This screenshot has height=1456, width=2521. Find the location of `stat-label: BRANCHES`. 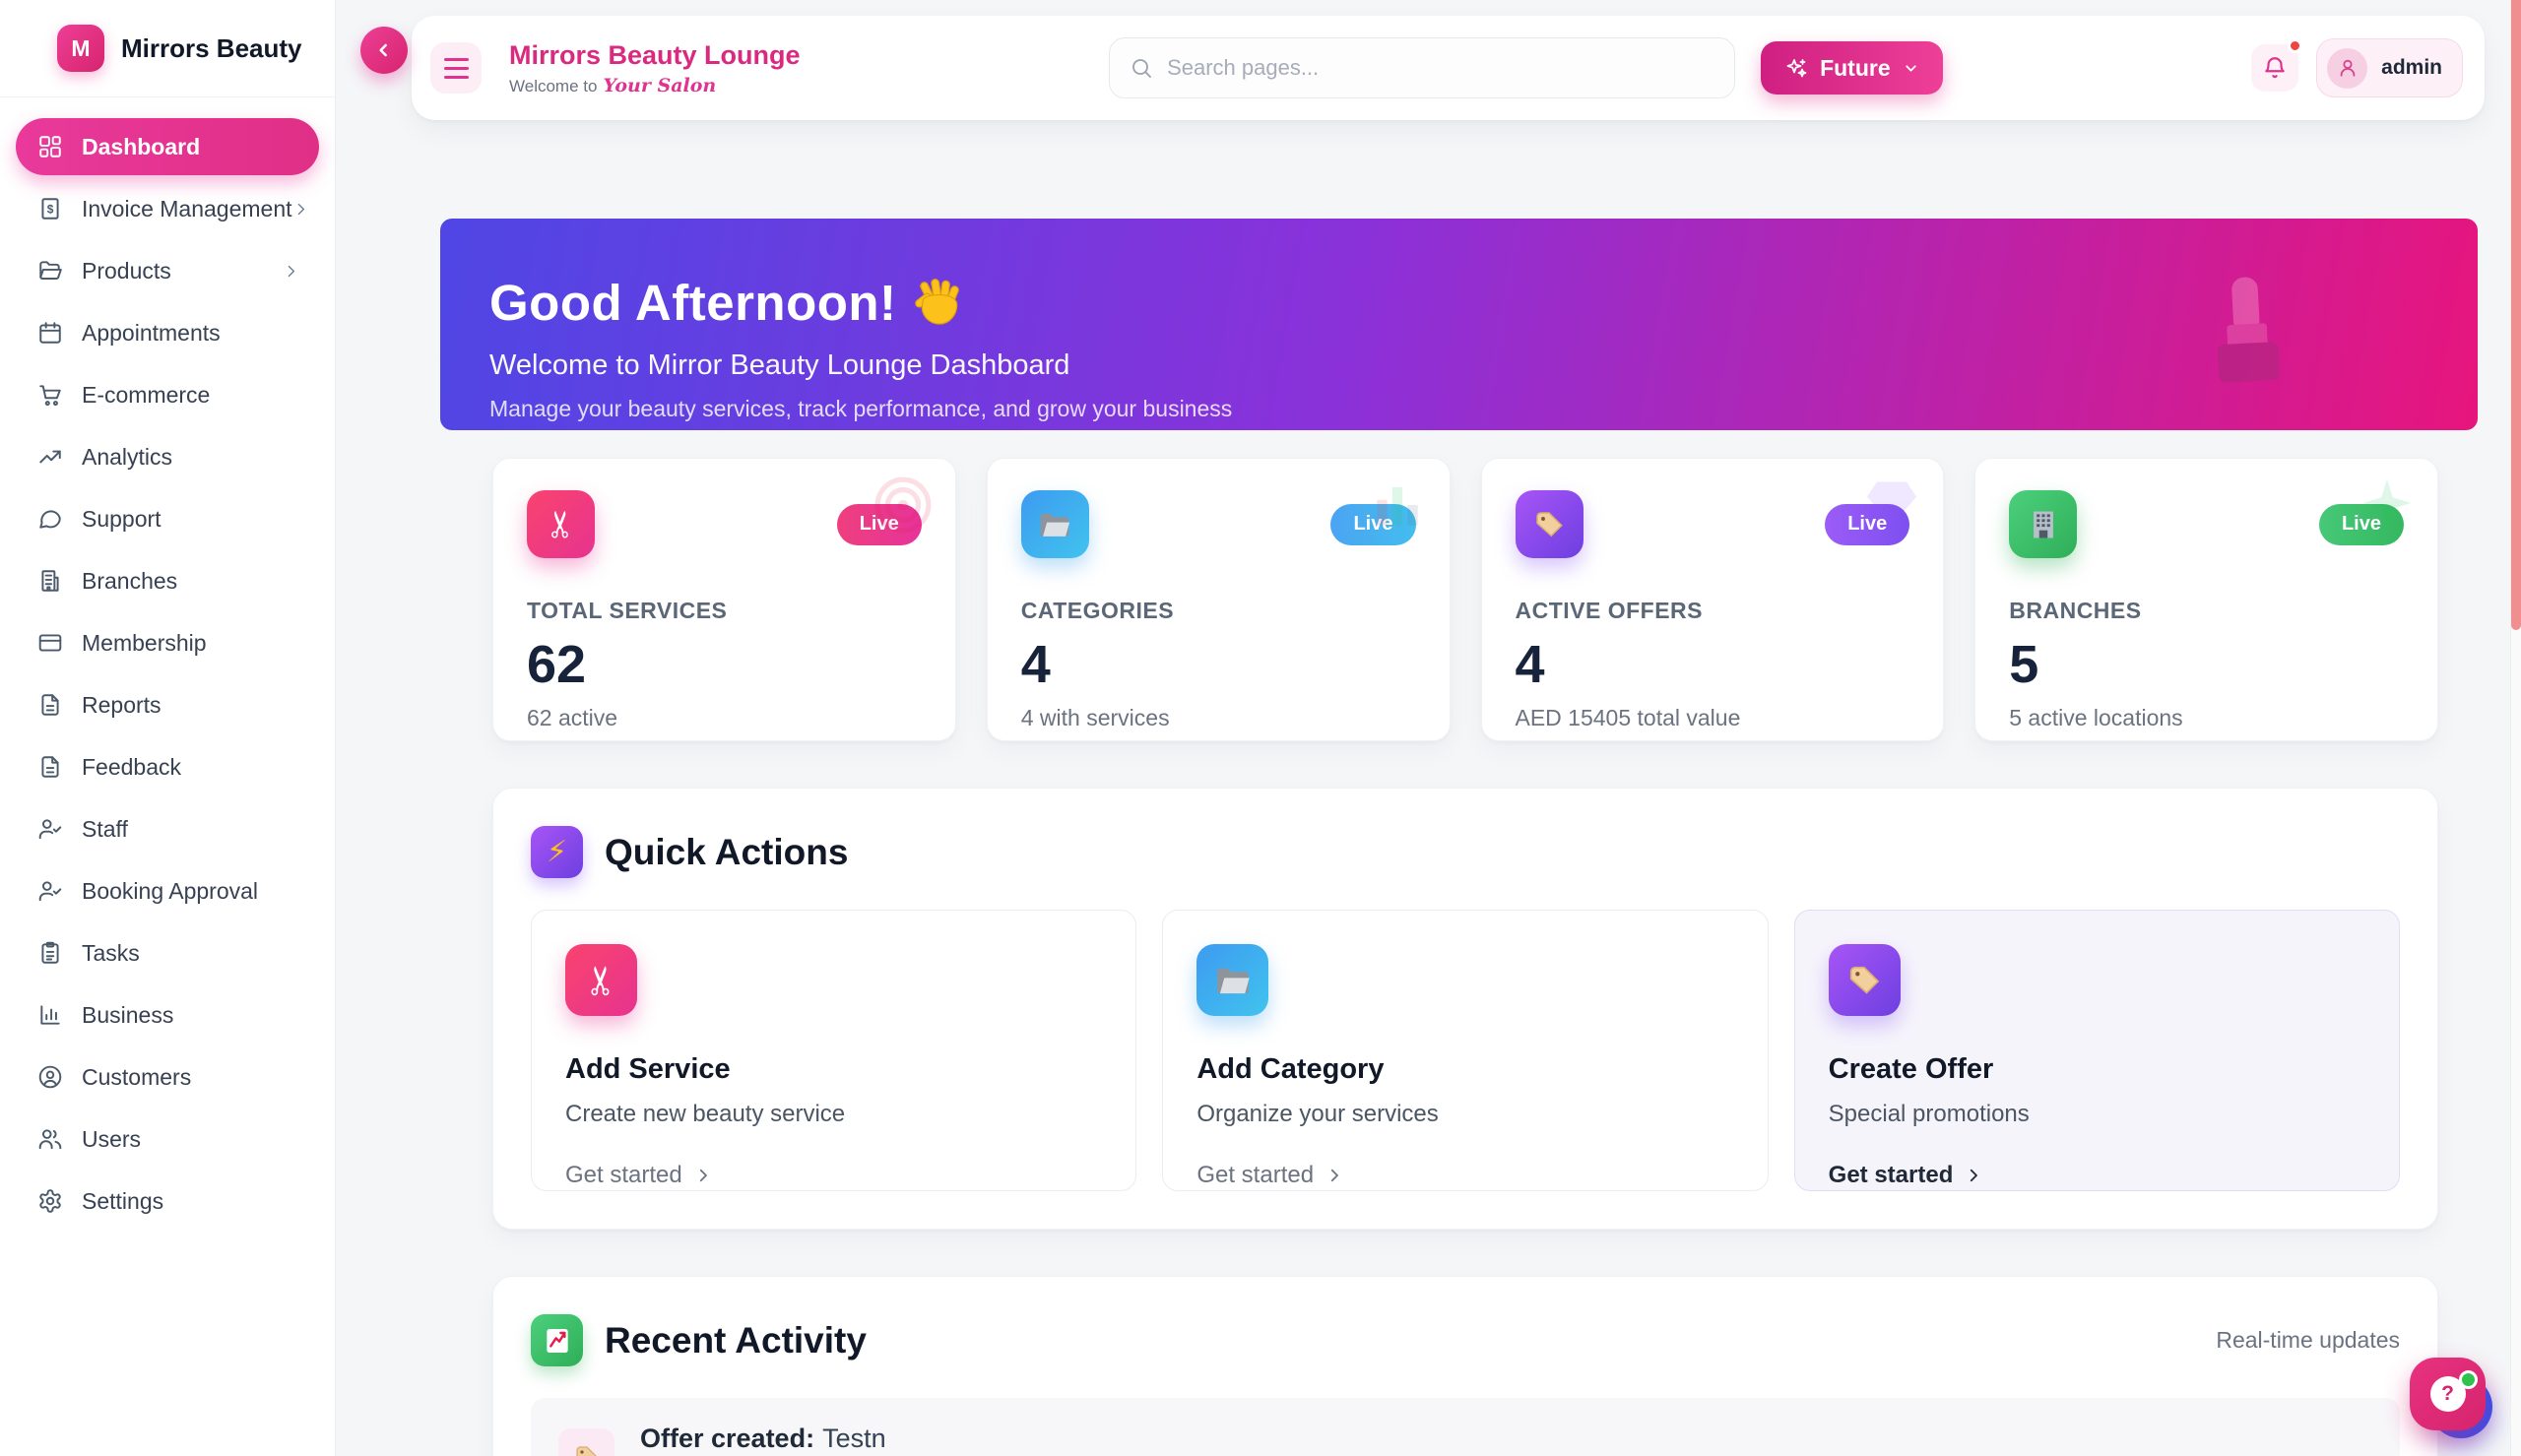

stat-label: BRANCHES is located at coordinates (2075, 610).